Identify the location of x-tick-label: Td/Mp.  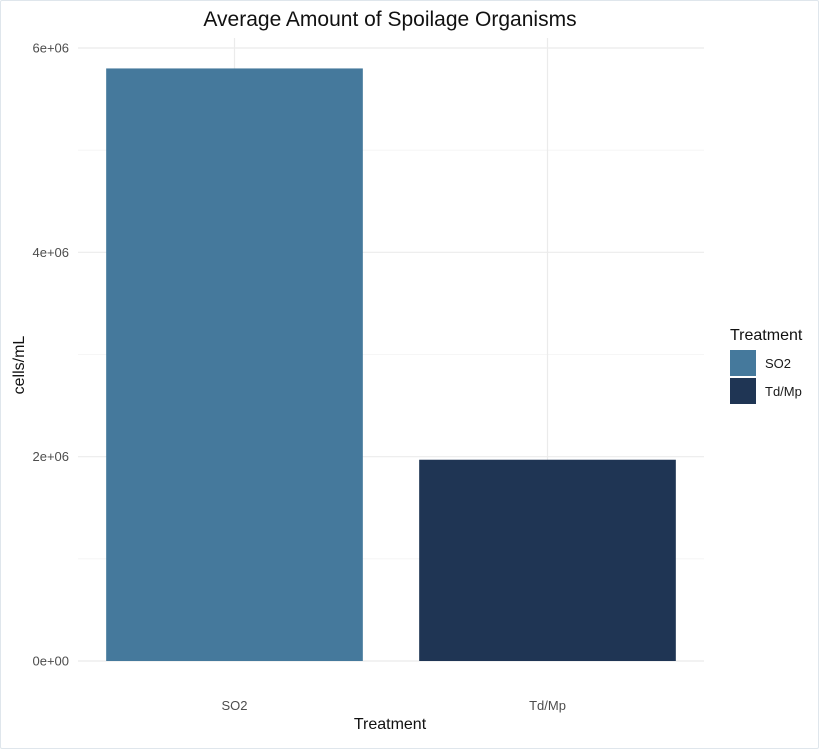
(547, 705).